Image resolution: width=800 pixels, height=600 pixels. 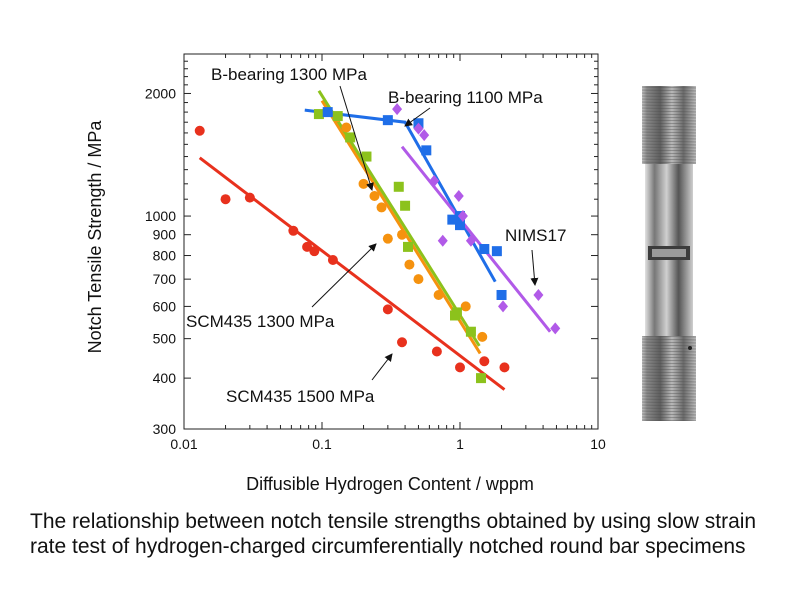 I want to click on label-scm435-1300: SCM435 1300 MPa, so click(x=260, y=321).